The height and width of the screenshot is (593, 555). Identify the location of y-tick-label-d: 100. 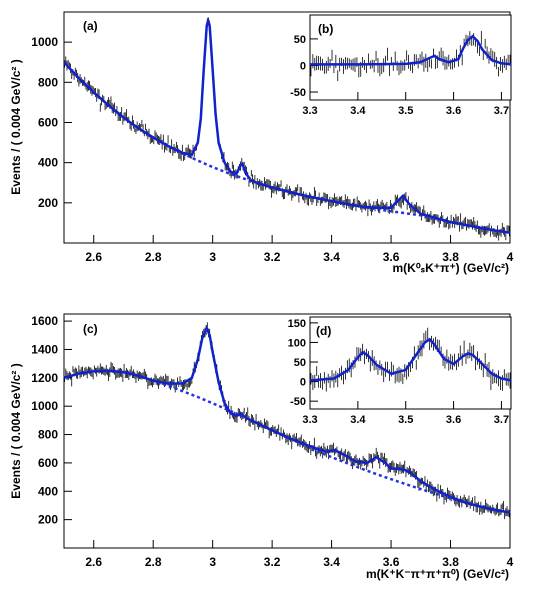
(297, 343).